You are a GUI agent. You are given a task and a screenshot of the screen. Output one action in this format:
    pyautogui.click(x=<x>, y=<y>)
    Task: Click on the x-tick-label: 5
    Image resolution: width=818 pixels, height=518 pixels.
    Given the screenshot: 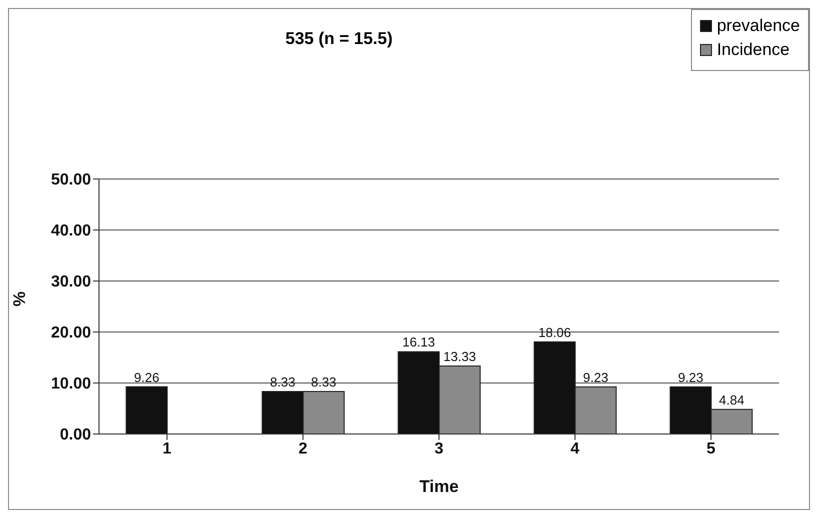 What is the action you would take?
    pyautogui.click(x=711, y=449)
    